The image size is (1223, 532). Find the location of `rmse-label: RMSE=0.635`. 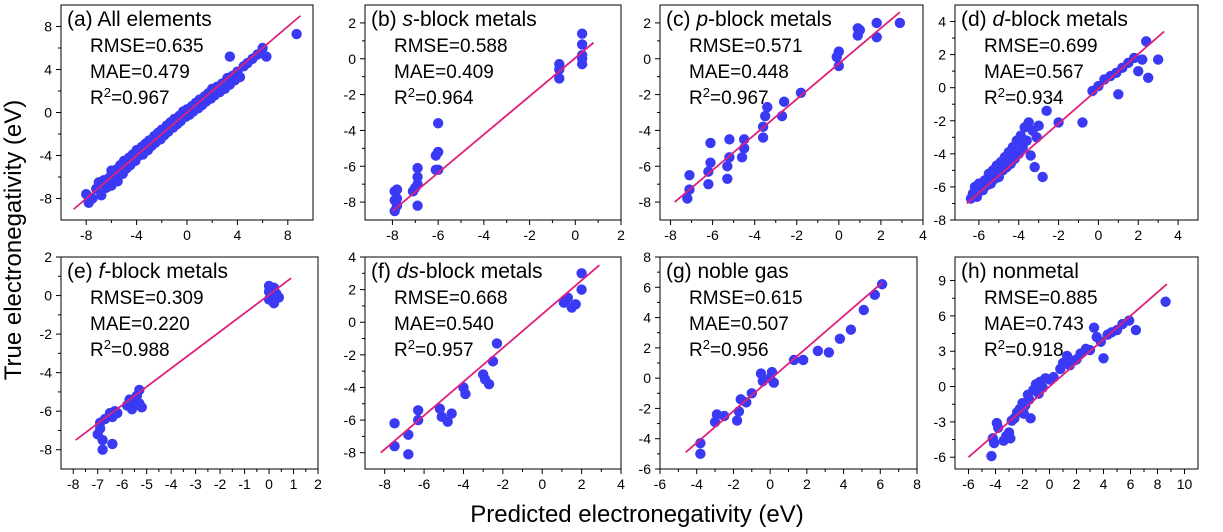

rmse-label: RMSE=0.635 is located at coordinates (147, 46).